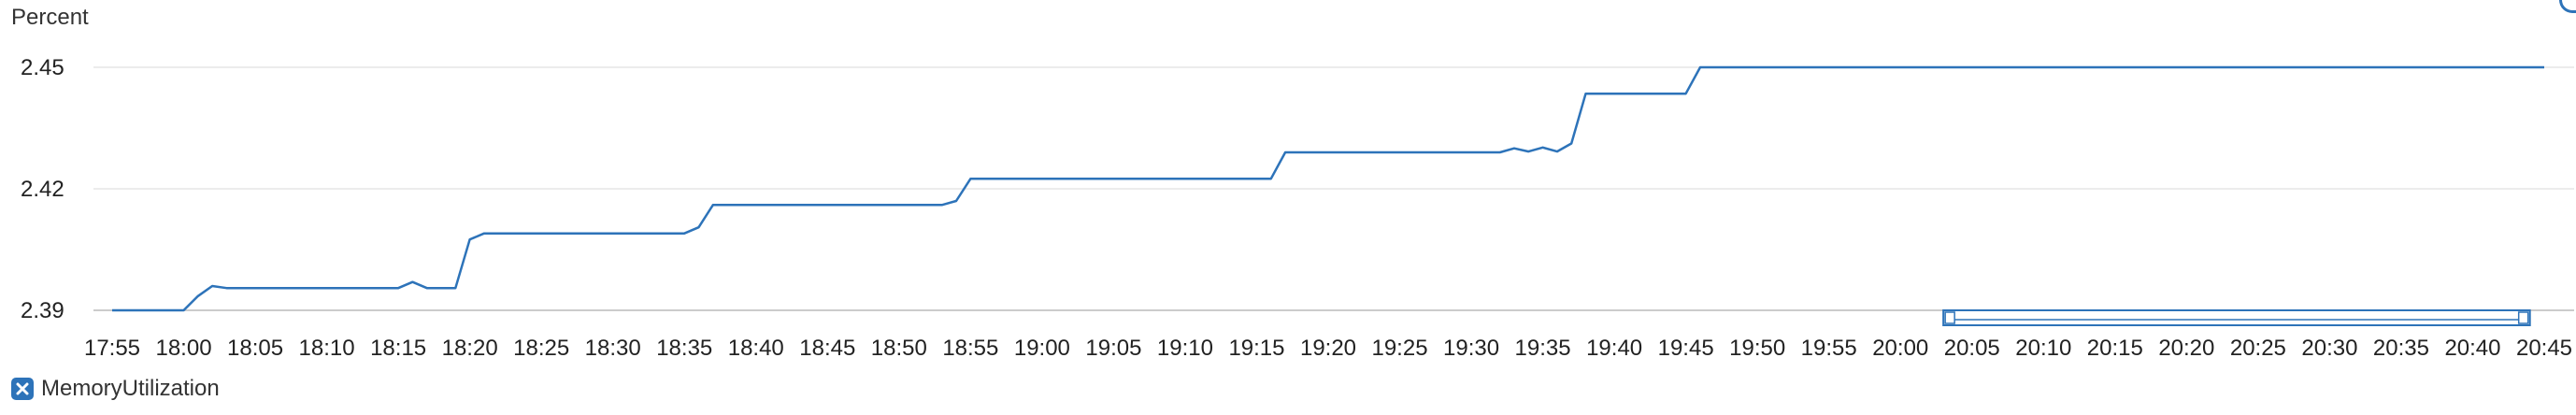  I want to click on x-tick-label: 18:00, so click(183, 348).